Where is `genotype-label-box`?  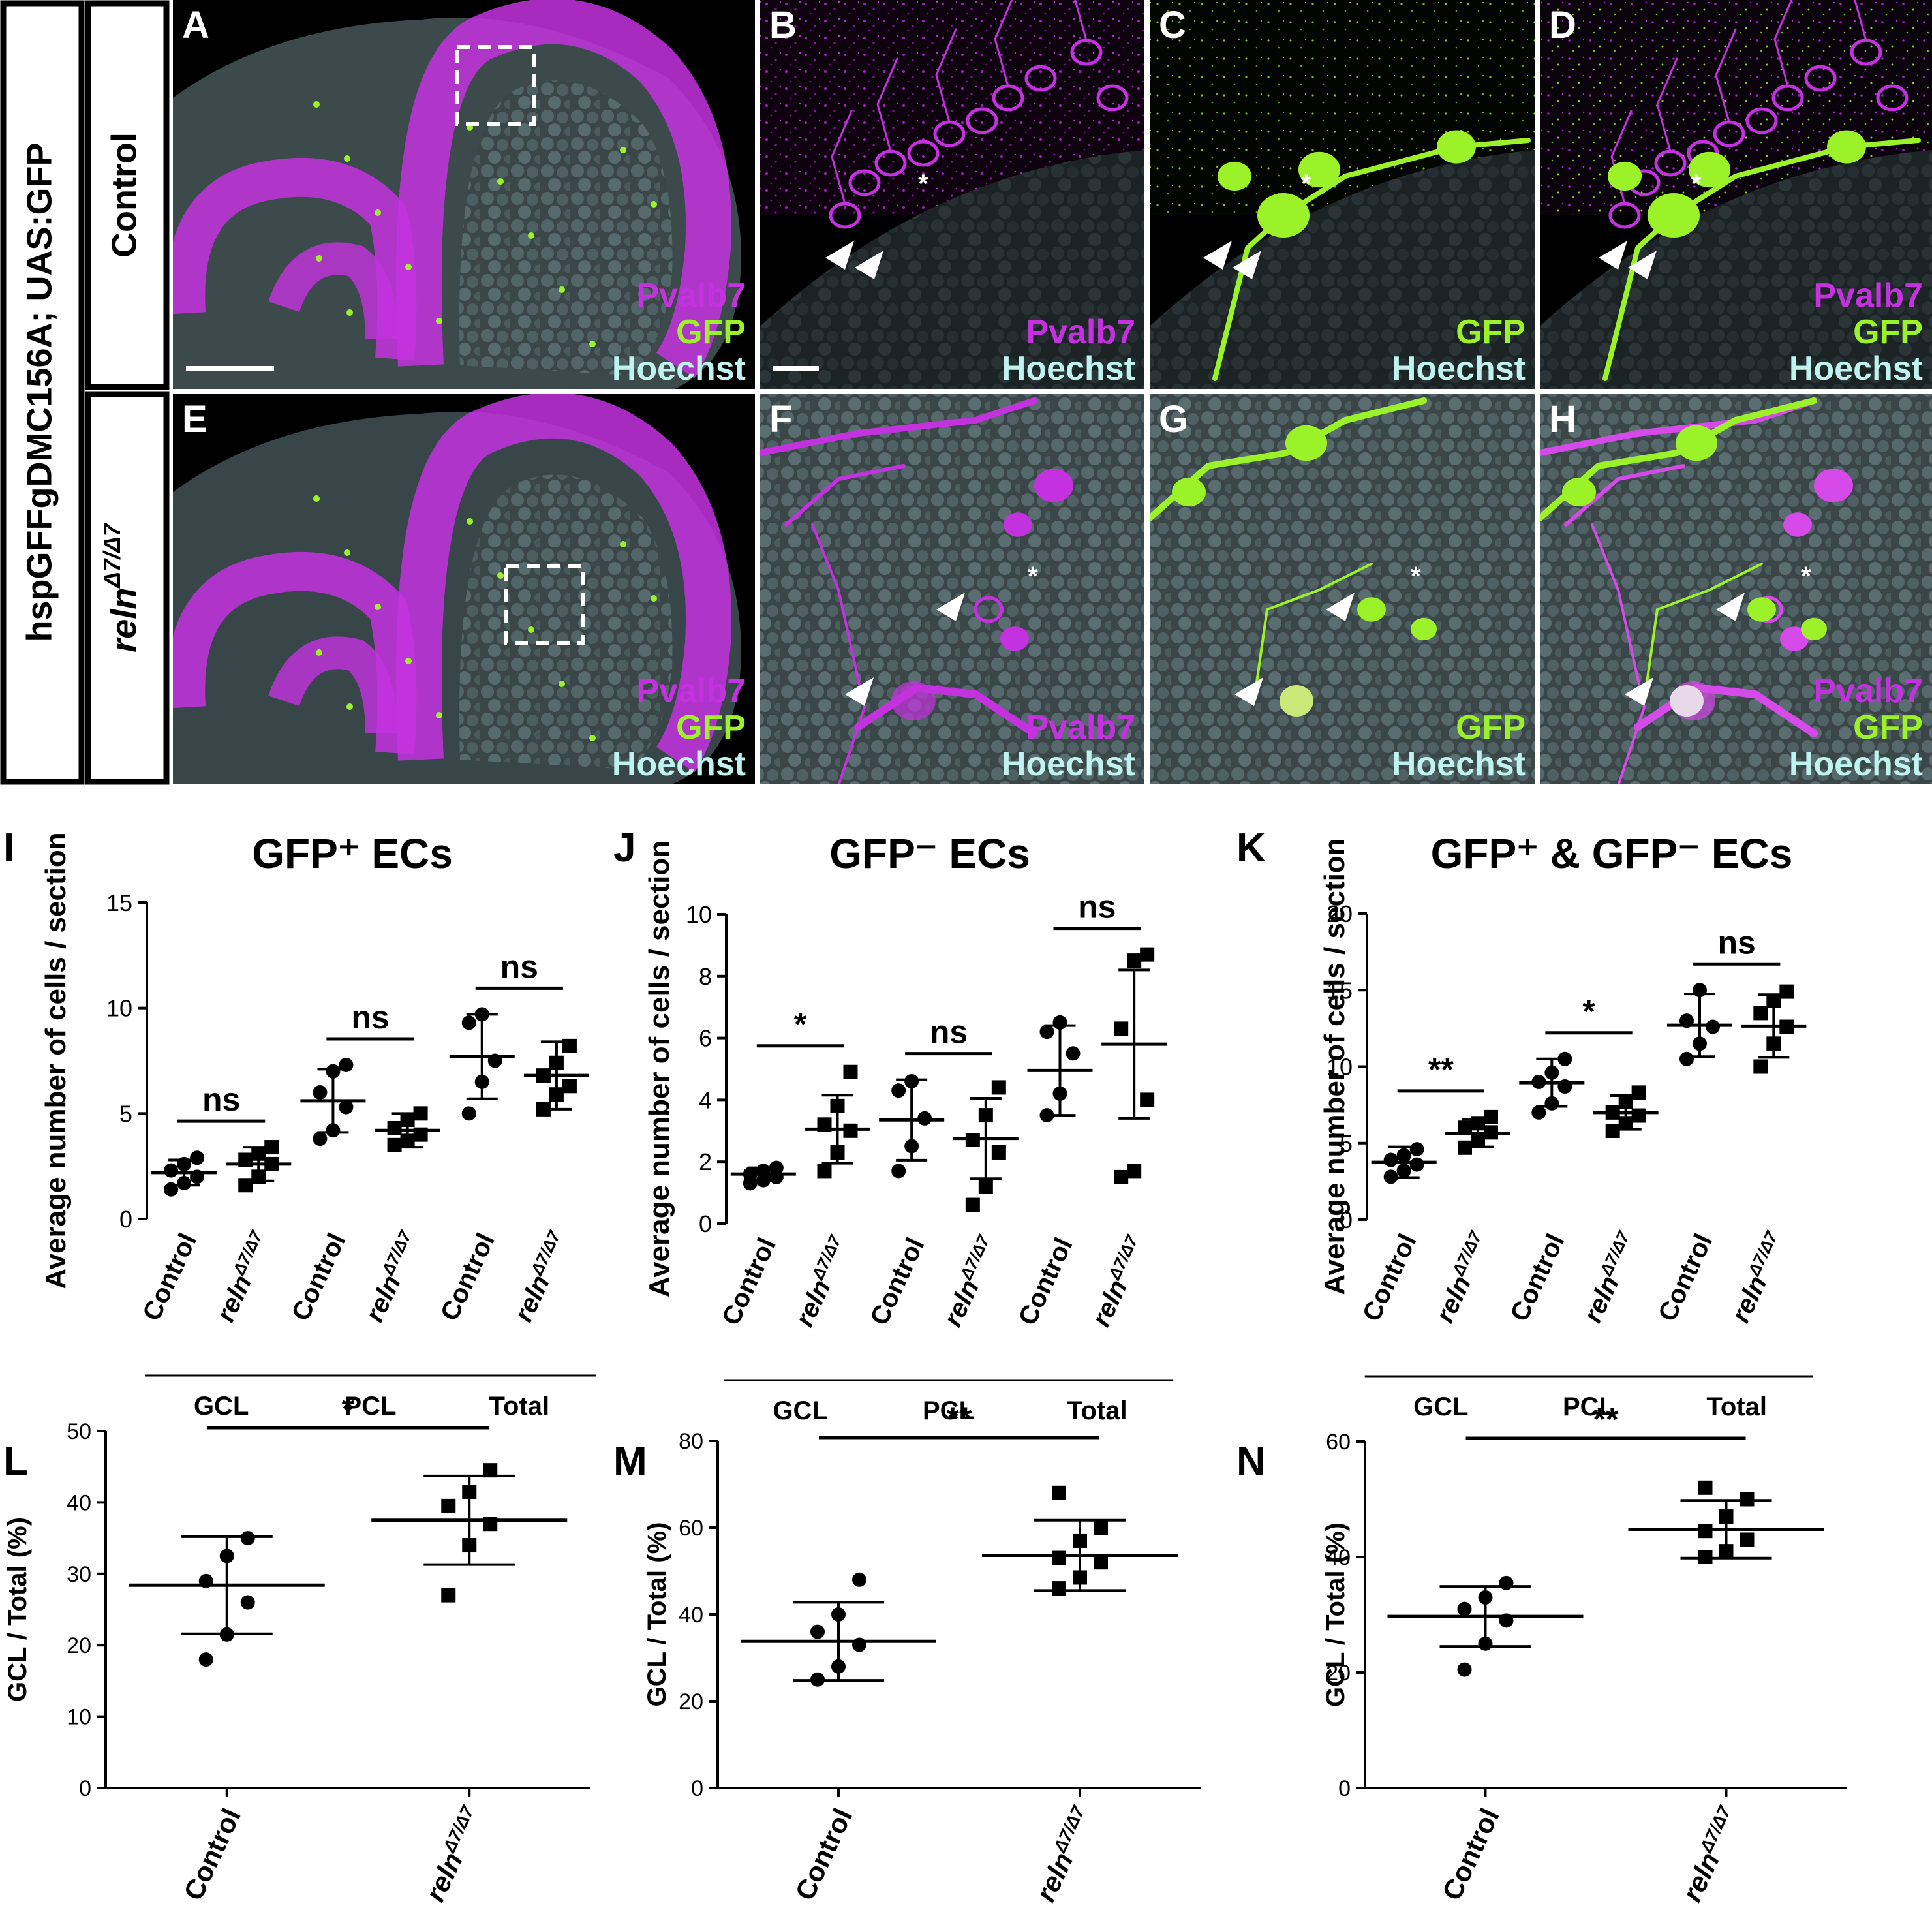 genotype-label-box is located at coordinates (42, 392).